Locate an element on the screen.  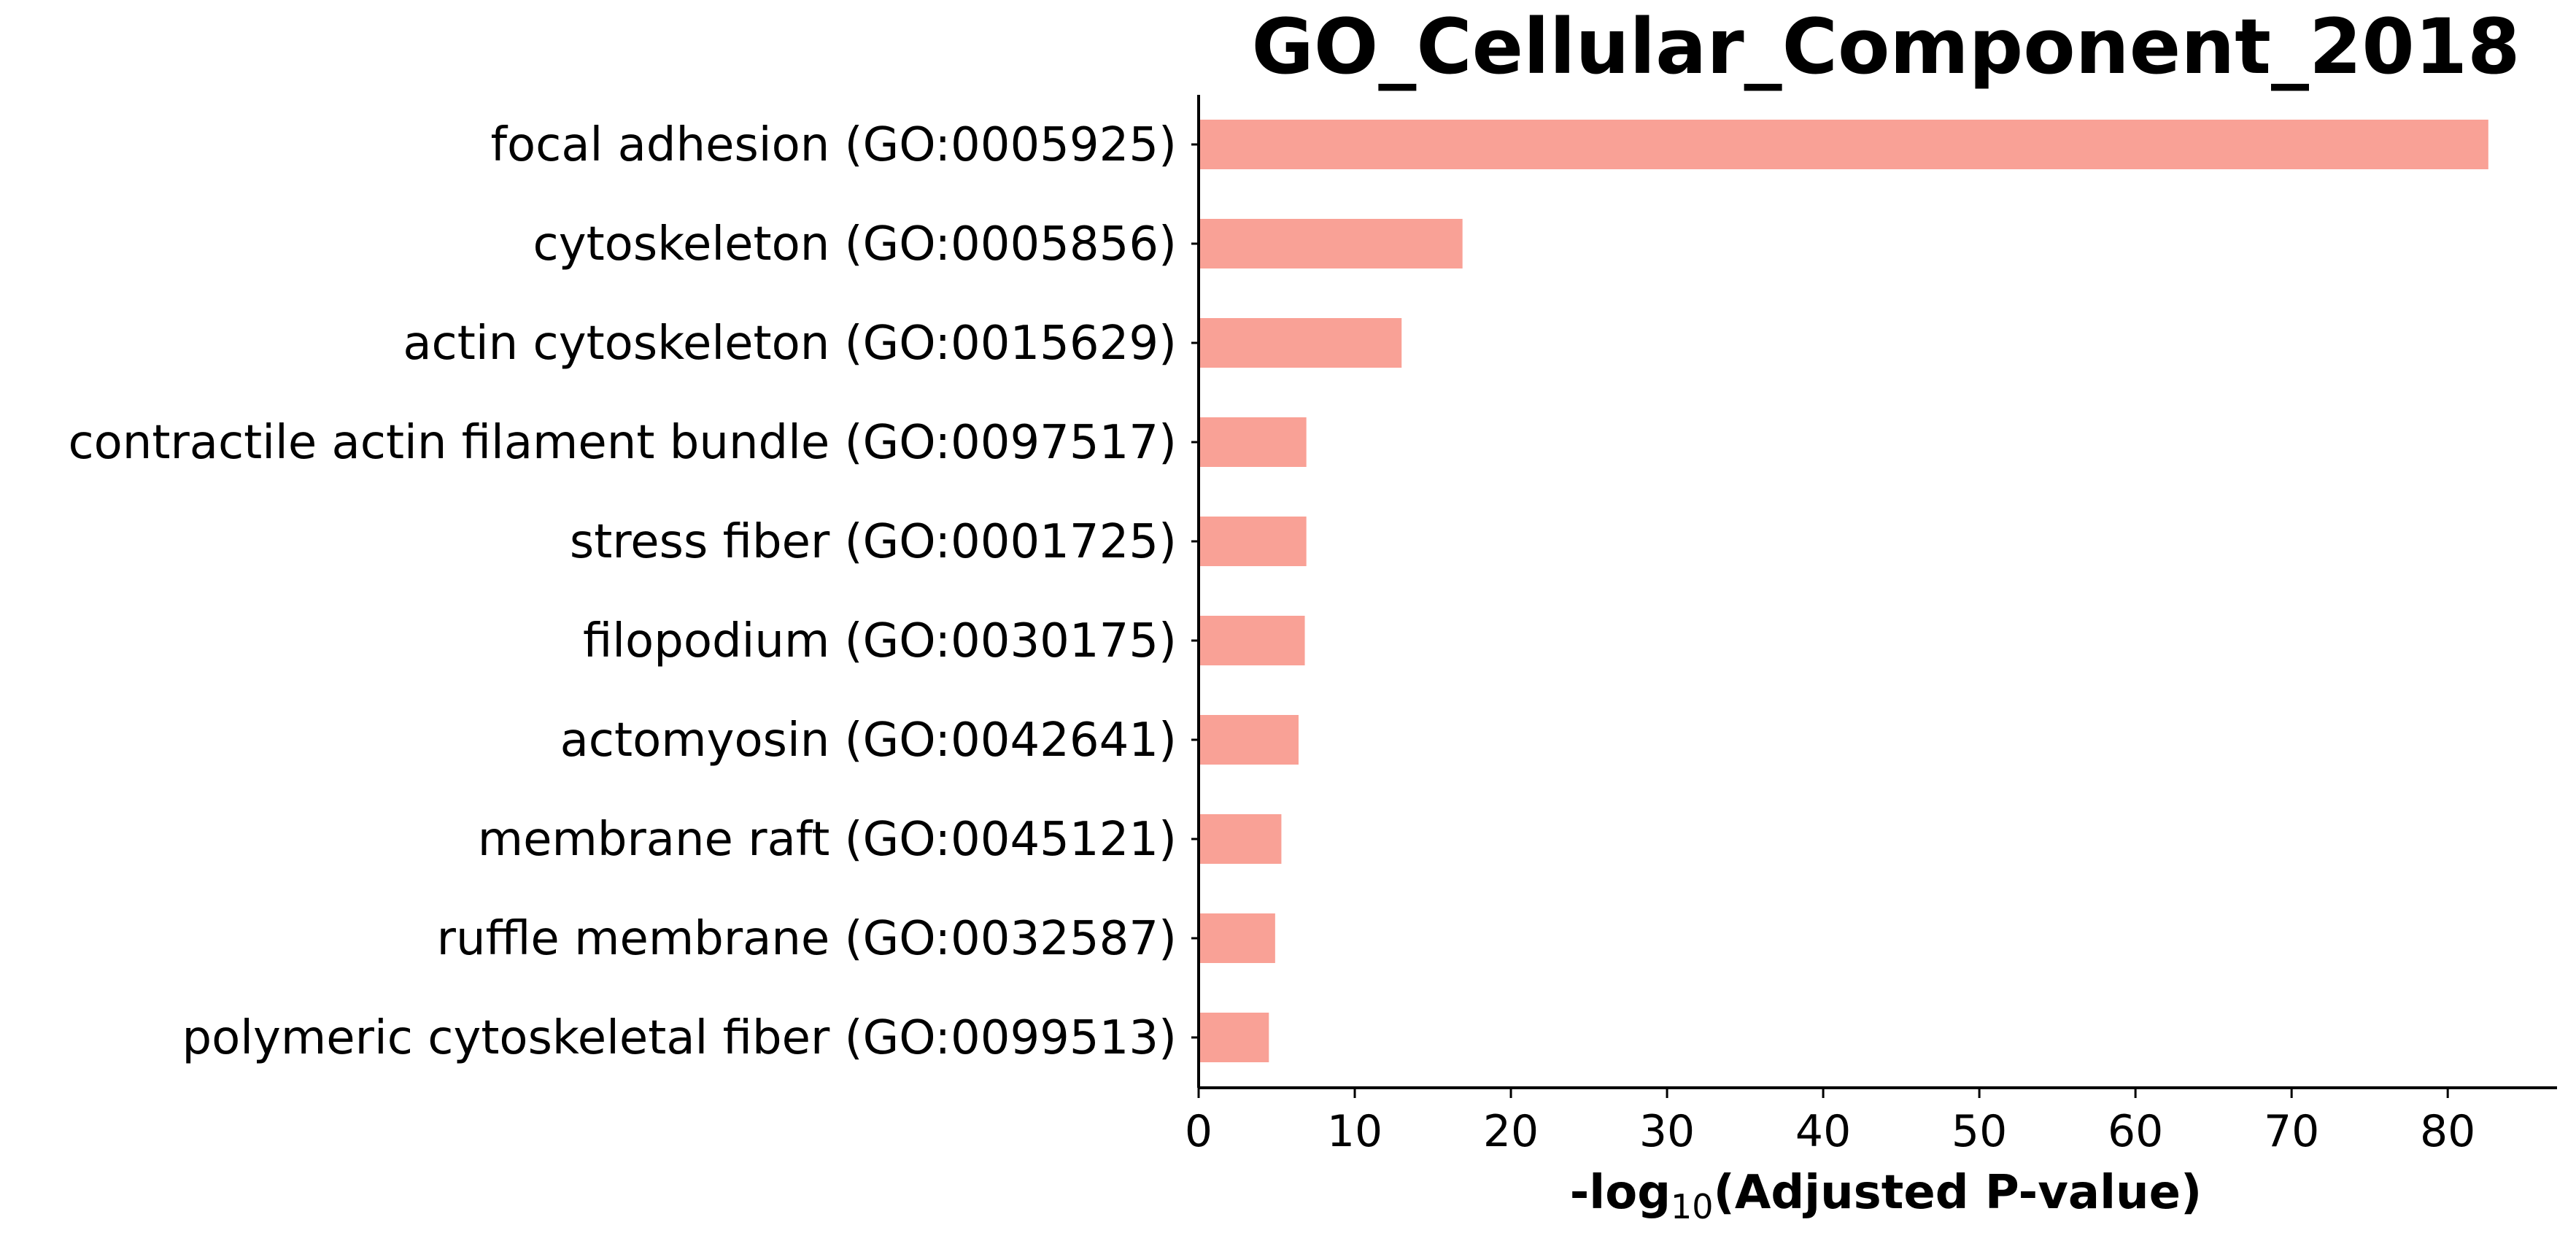
x-ticks: 0 10 20 30 40 50 60 70 80 is located at coordinates (1830, 1122).